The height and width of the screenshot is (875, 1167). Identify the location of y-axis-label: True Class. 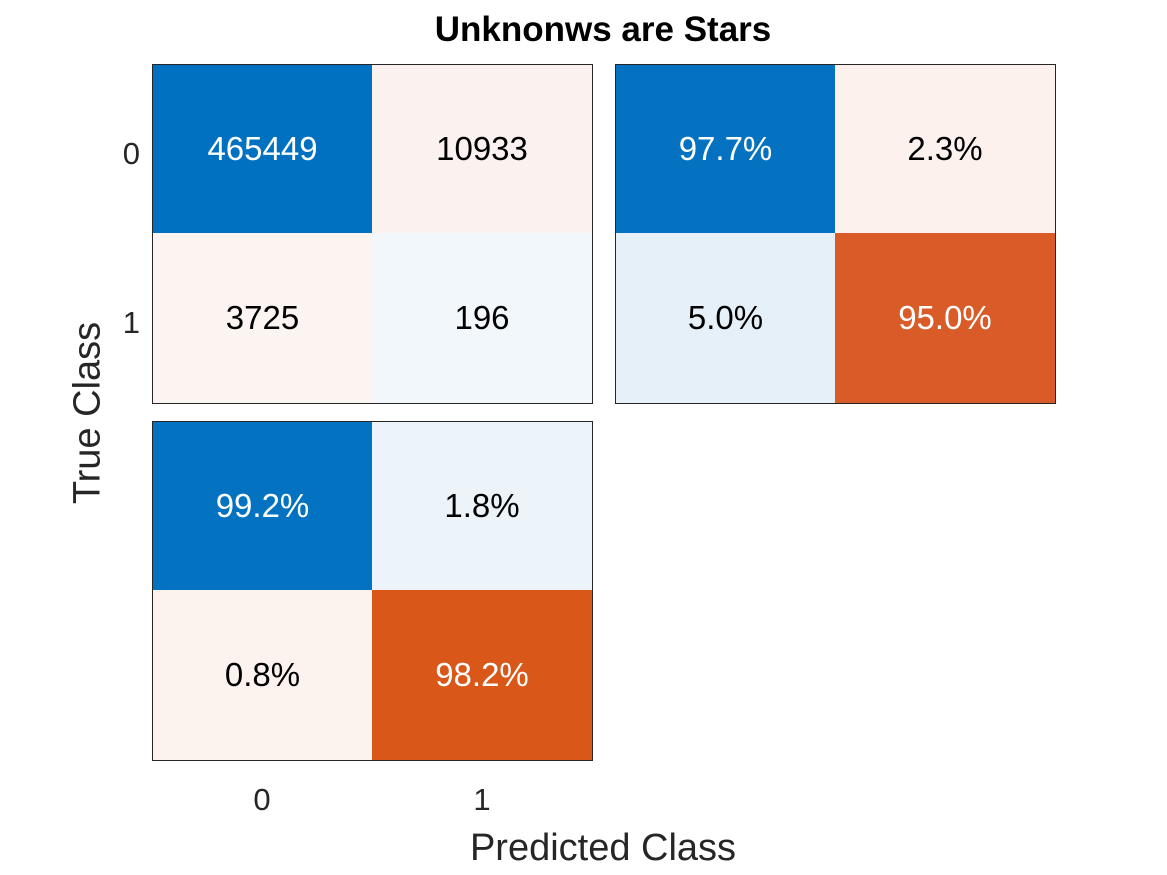
(87, 413).